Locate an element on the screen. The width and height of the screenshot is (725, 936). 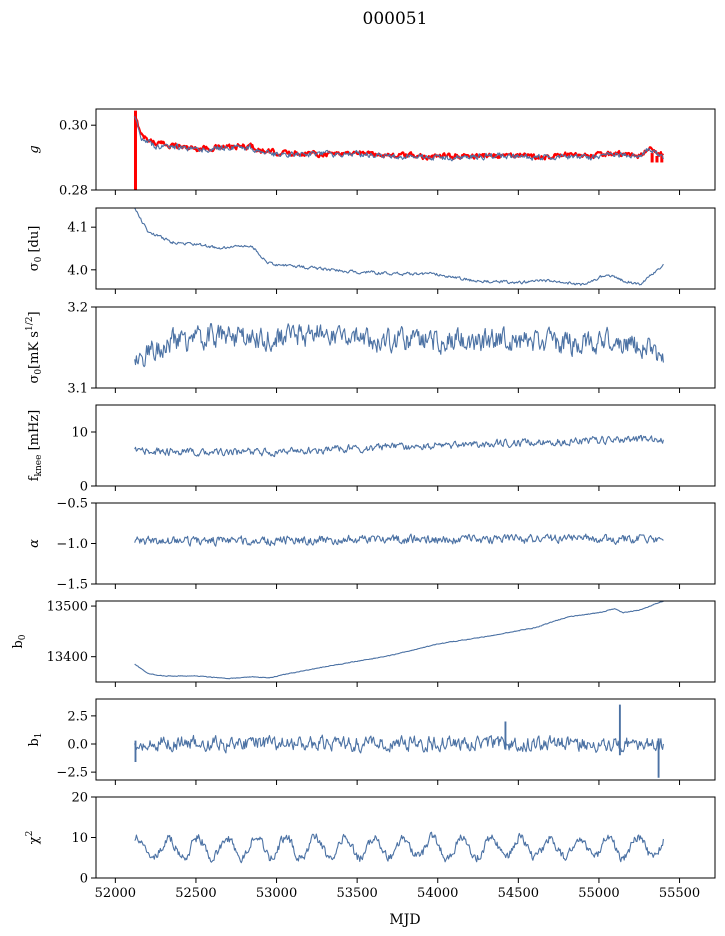
y-tick-label: −1.5 is located at coordinates (72, 585).